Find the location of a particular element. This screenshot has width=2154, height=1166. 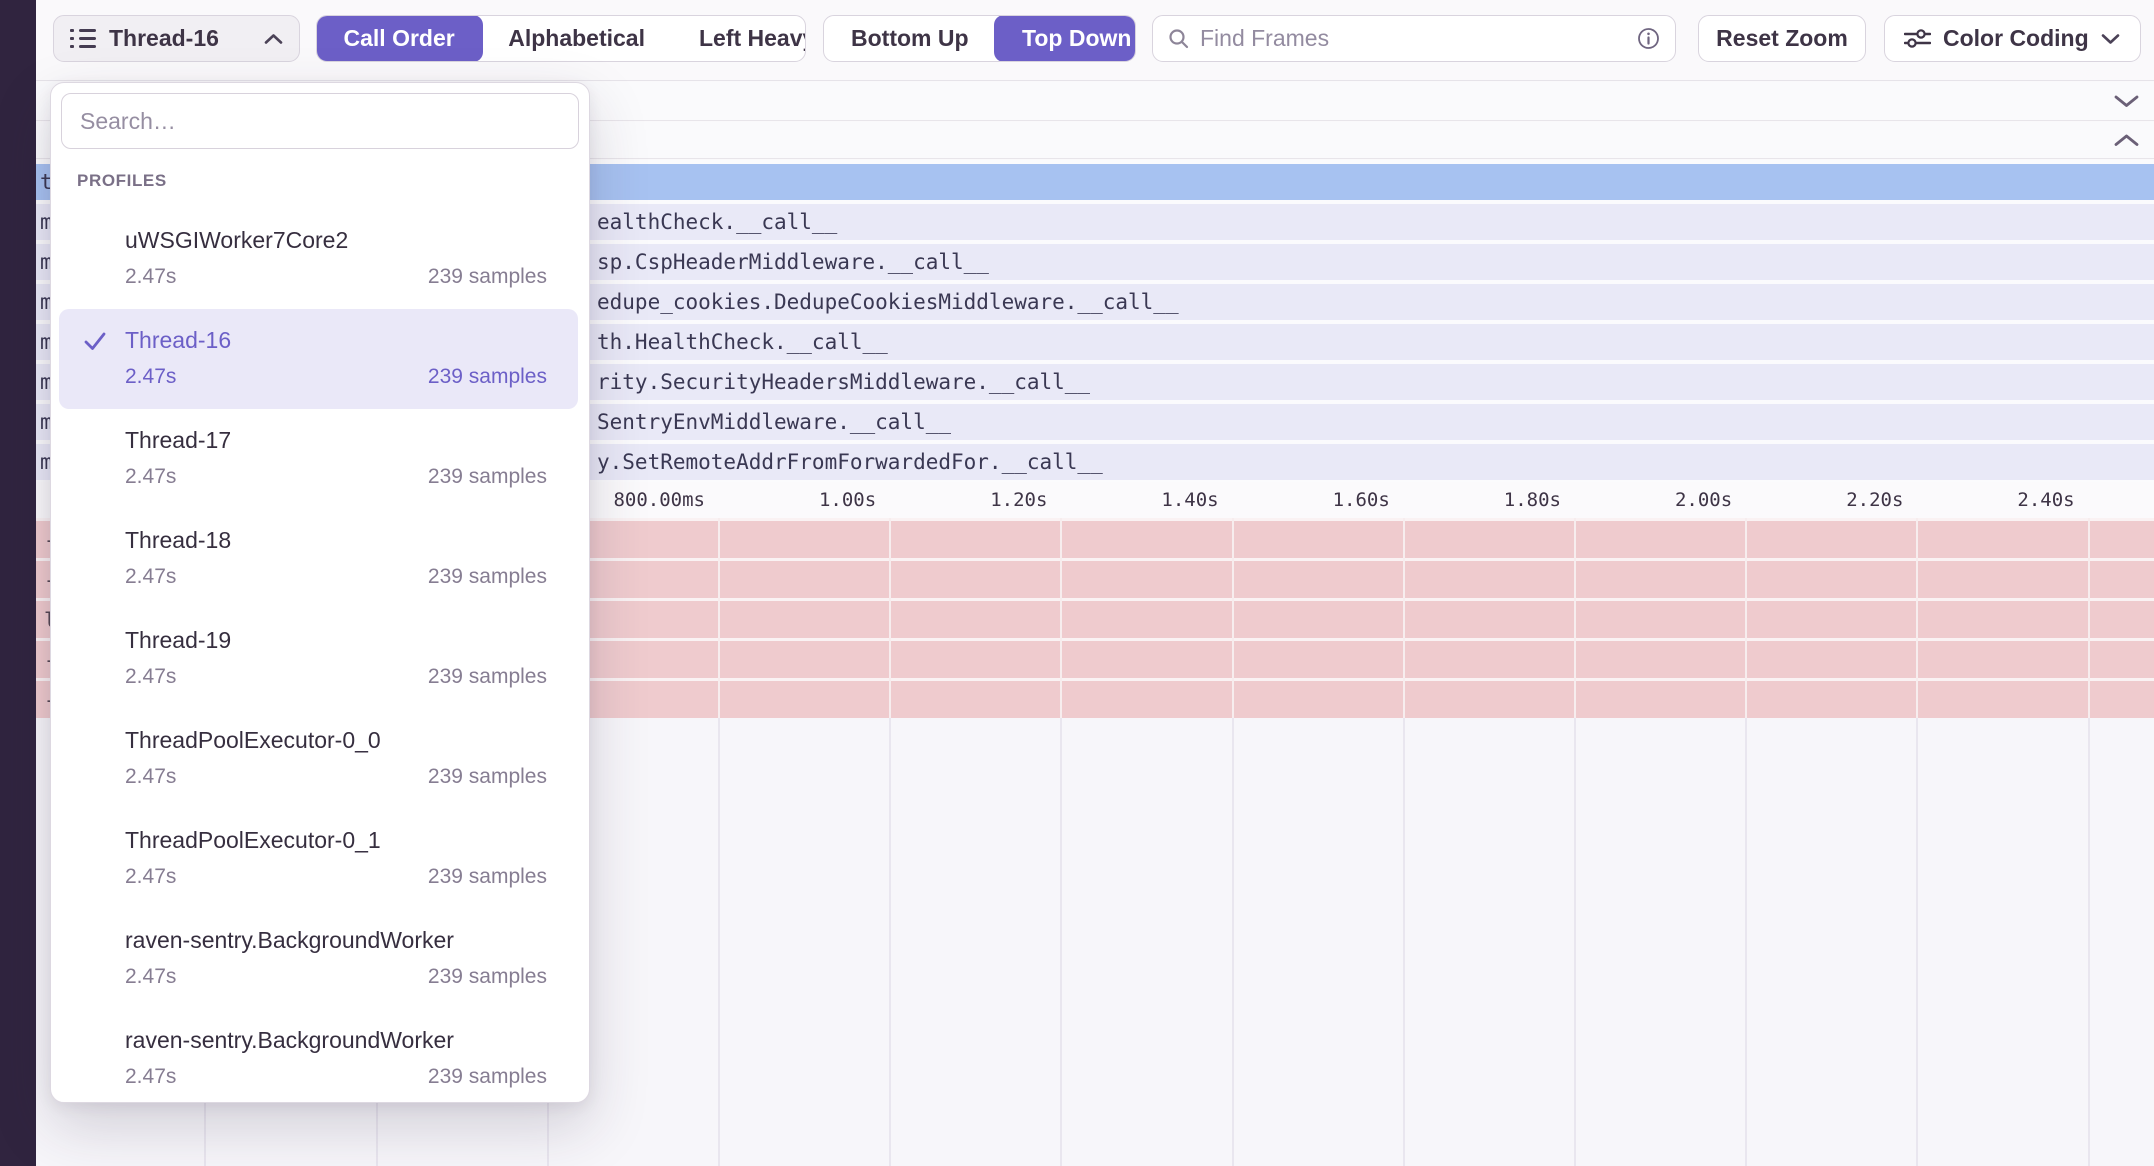

collapse-chevron-down-icon is located at coordinates (2126, 101).